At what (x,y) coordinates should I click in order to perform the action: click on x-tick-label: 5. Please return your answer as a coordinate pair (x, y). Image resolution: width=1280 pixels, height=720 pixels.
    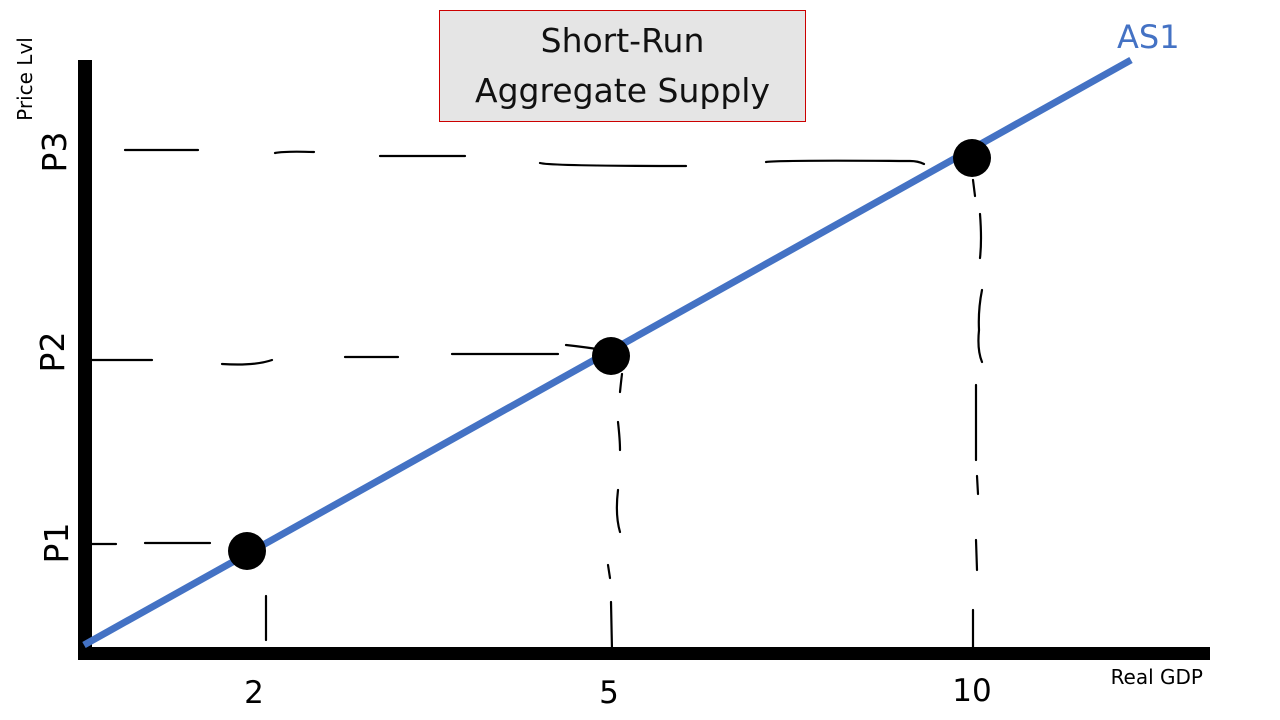
    Looking at the image, I should click on (609, 693).